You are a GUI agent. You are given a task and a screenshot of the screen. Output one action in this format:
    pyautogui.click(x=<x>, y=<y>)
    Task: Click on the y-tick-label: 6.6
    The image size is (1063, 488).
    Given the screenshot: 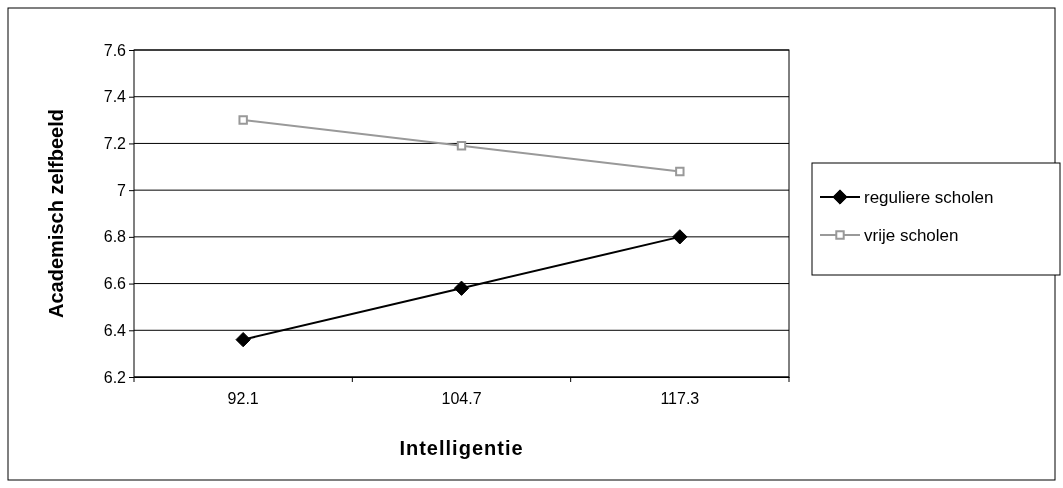 What is the action you would take?
    pyautogui.click(x=115, y=284)
    